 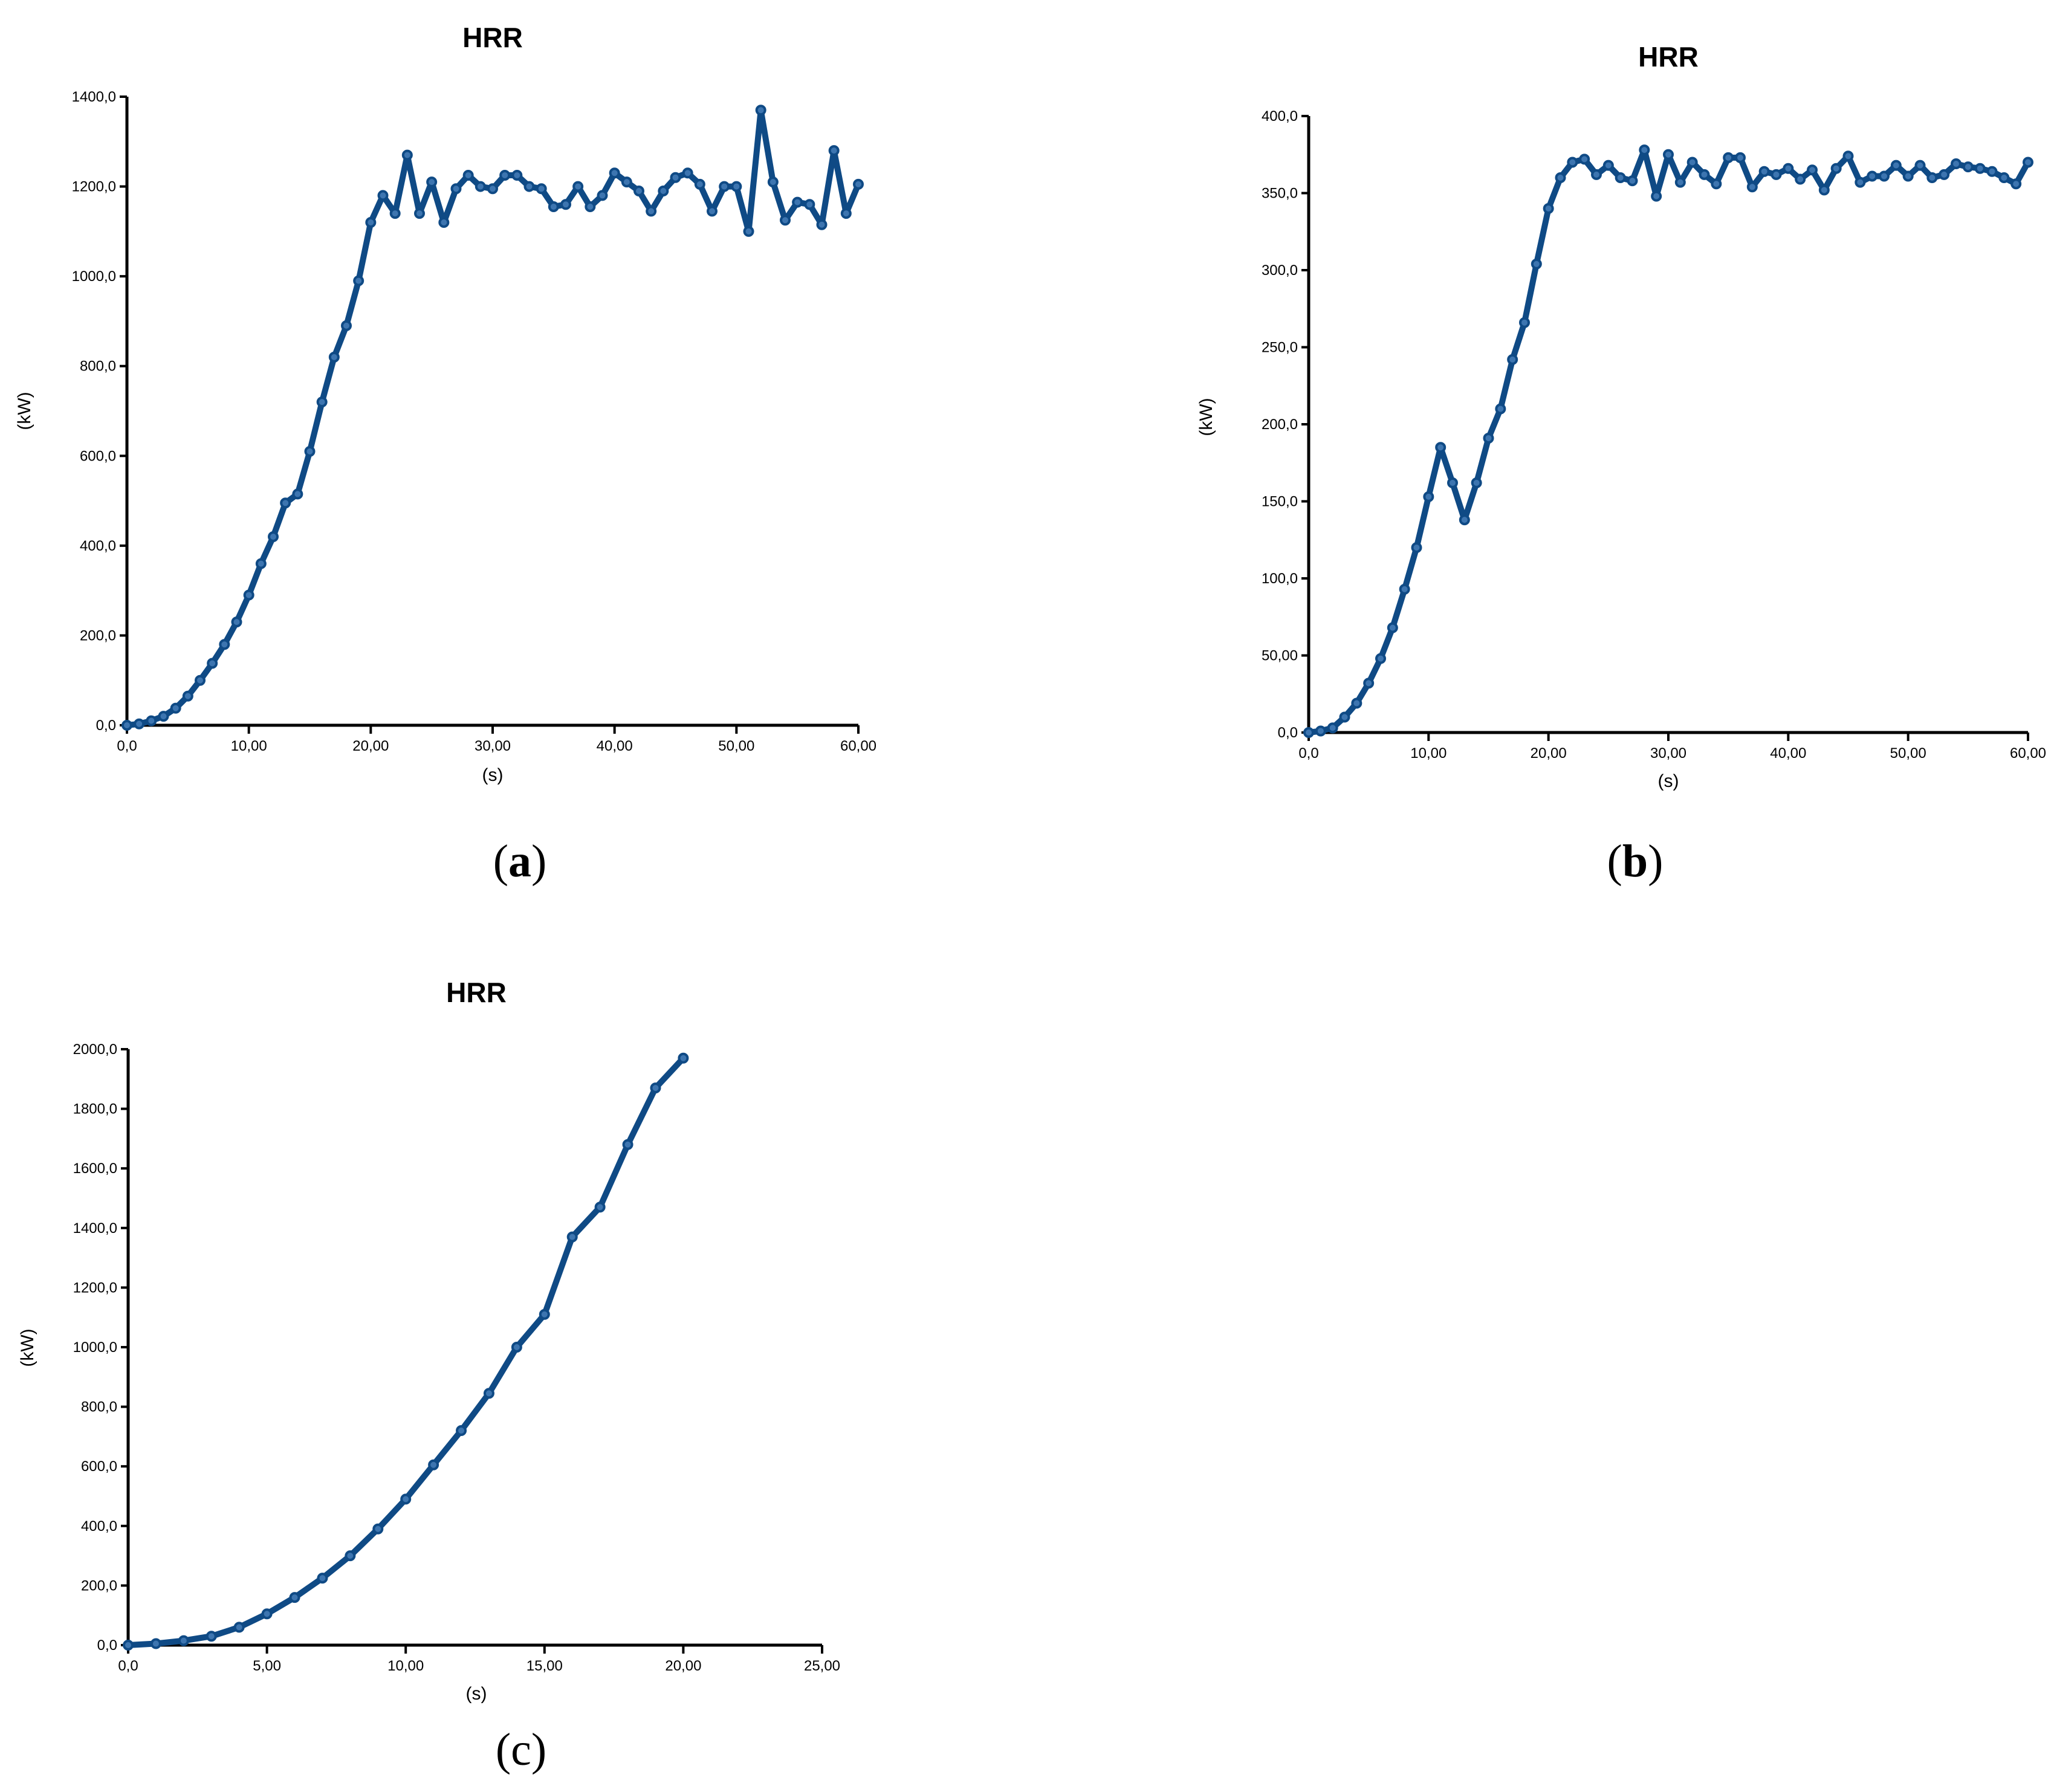 I want to click on y-axis-label-a: (kW), so click(x=24, y=411).